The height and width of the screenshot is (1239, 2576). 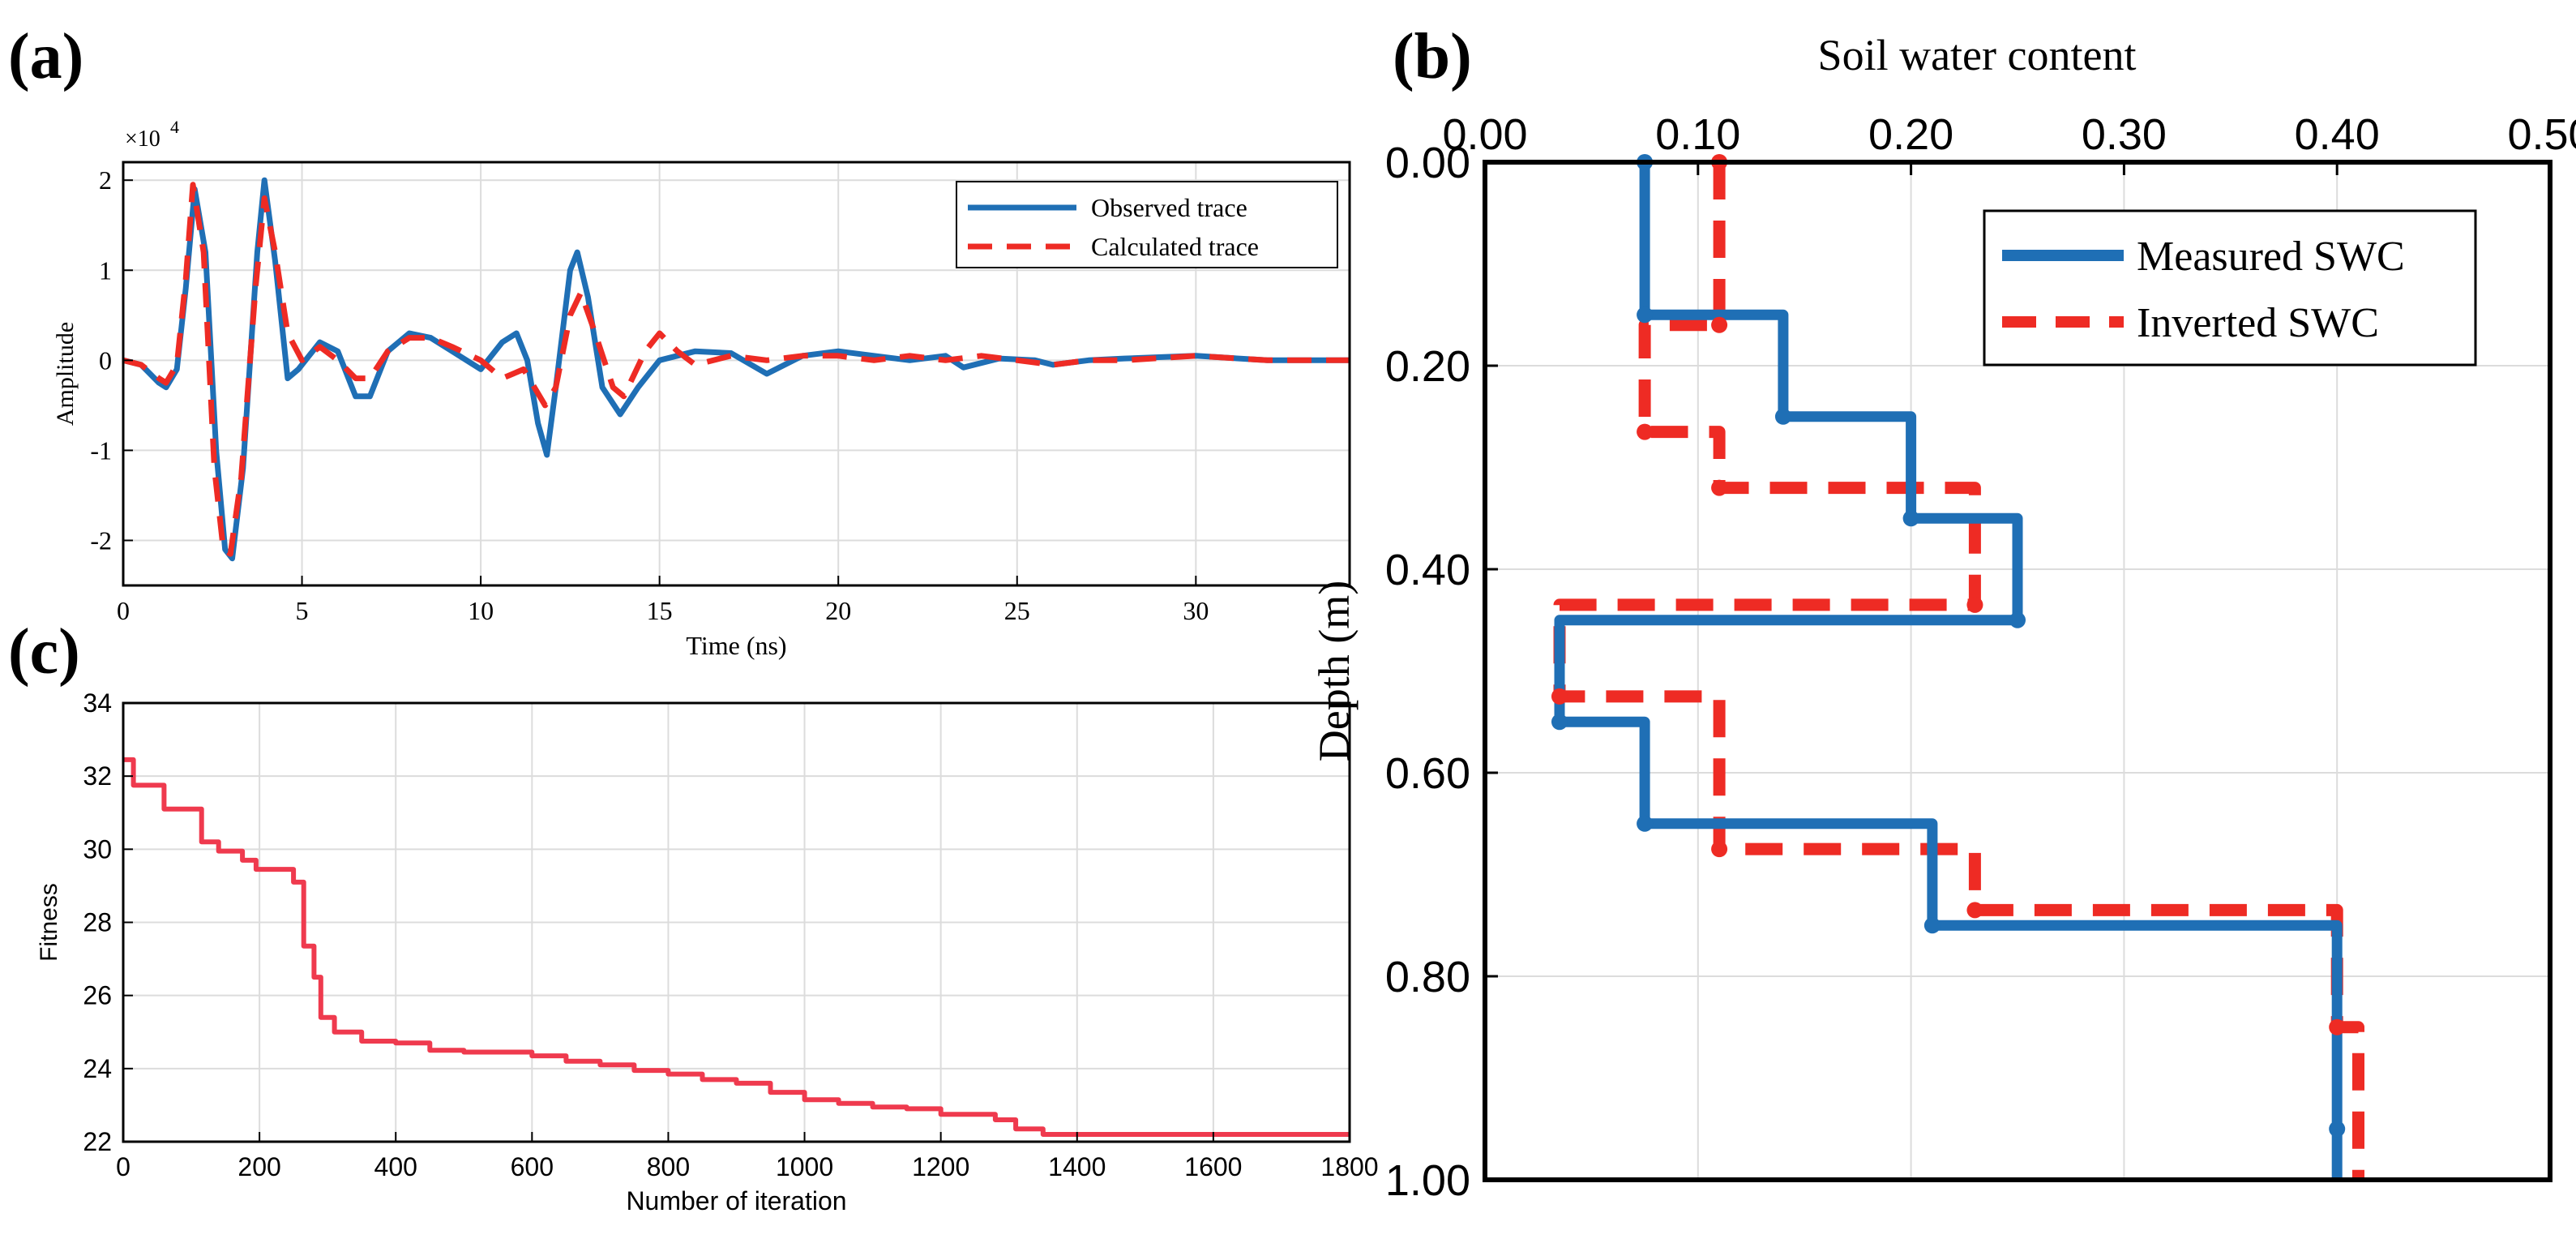 I want to click on a-series-observed-trace, so click(x=736, y=369).